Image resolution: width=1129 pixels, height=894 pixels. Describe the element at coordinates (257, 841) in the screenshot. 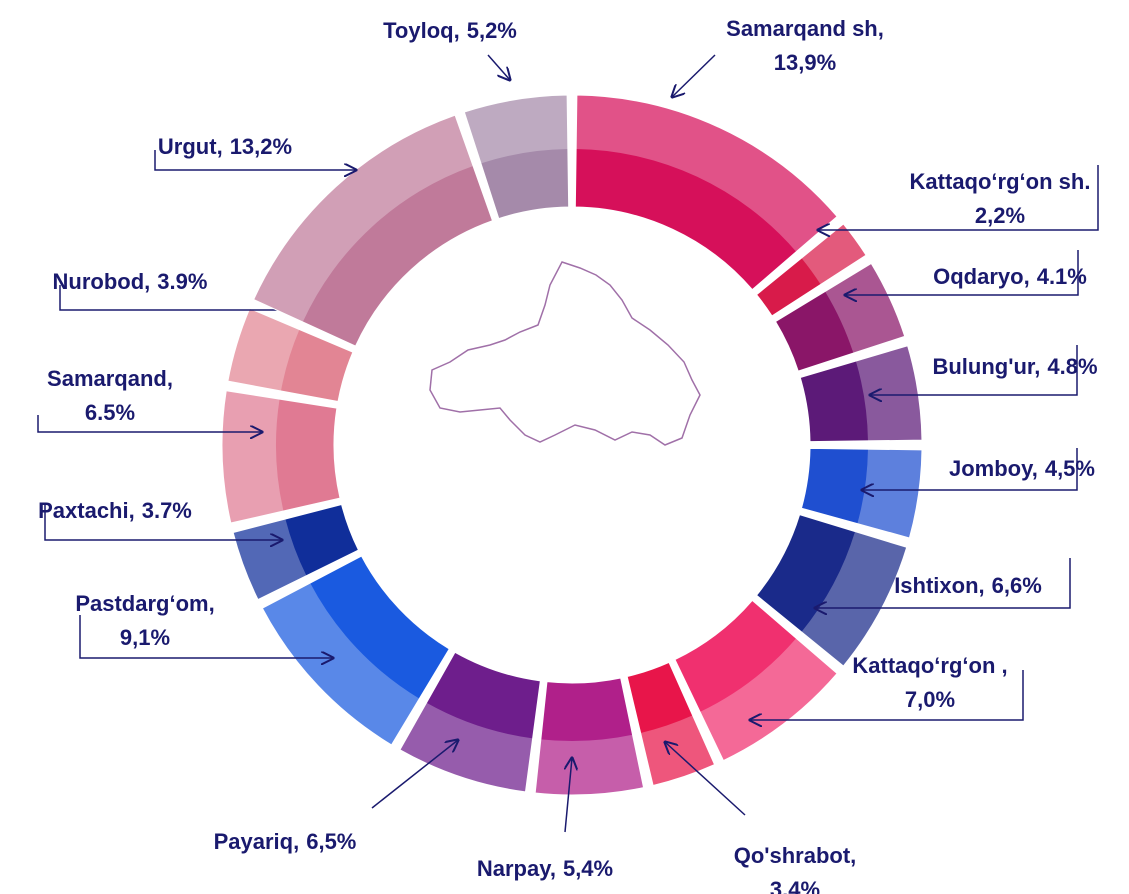

I see `label-name: Payariq,` at that location.